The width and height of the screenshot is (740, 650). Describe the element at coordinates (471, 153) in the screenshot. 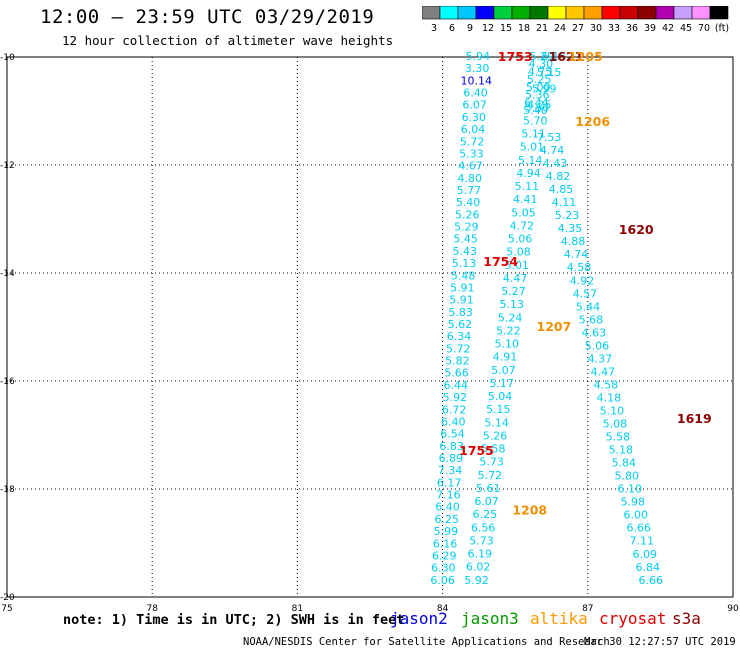

I see `wave-height-label: 5.33` at that location.